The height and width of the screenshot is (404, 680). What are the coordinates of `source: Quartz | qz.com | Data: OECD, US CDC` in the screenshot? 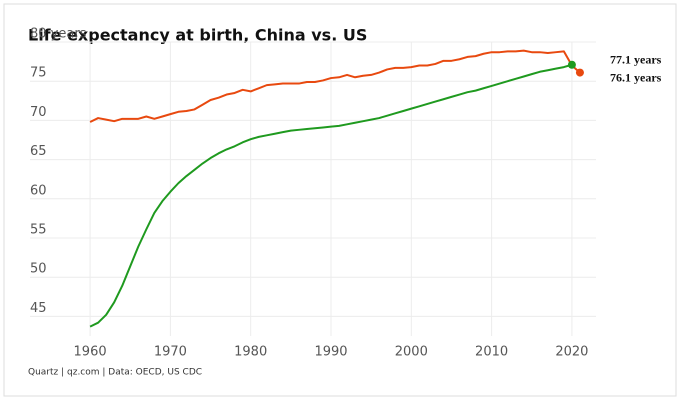 It's located at (115, 373).